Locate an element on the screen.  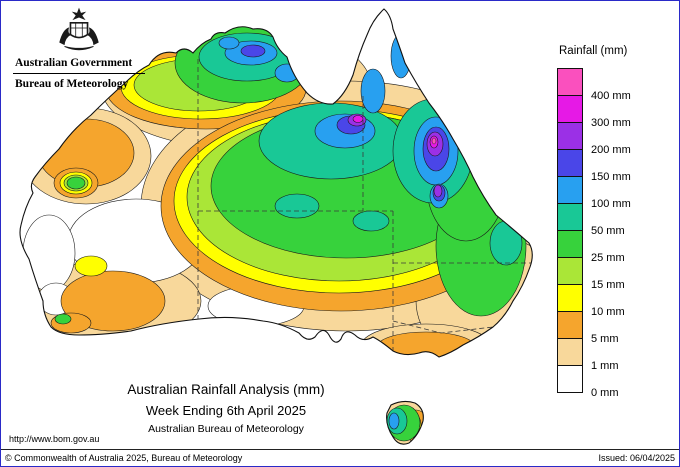
legend-row: 400 mm is located at coordinates (594, 85).